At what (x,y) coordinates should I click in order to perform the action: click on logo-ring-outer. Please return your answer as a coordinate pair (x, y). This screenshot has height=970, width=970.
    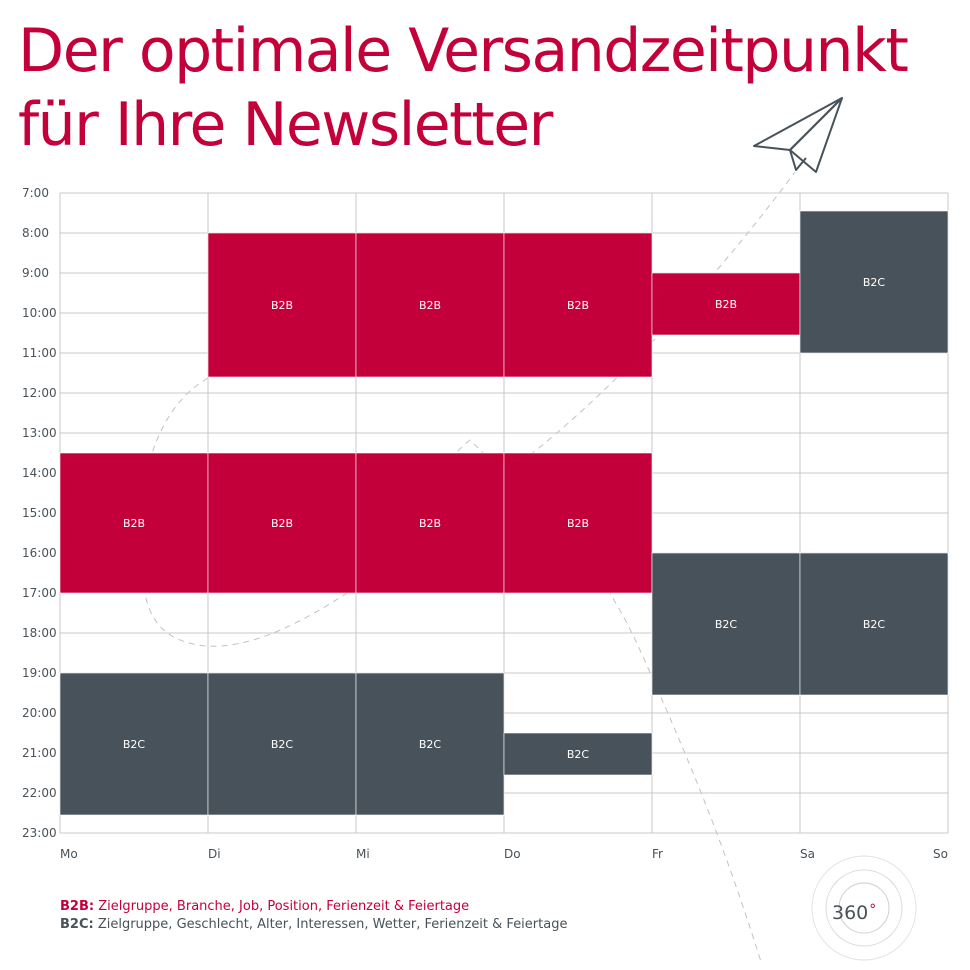
    Looking at the image, I should click on (864, 908).